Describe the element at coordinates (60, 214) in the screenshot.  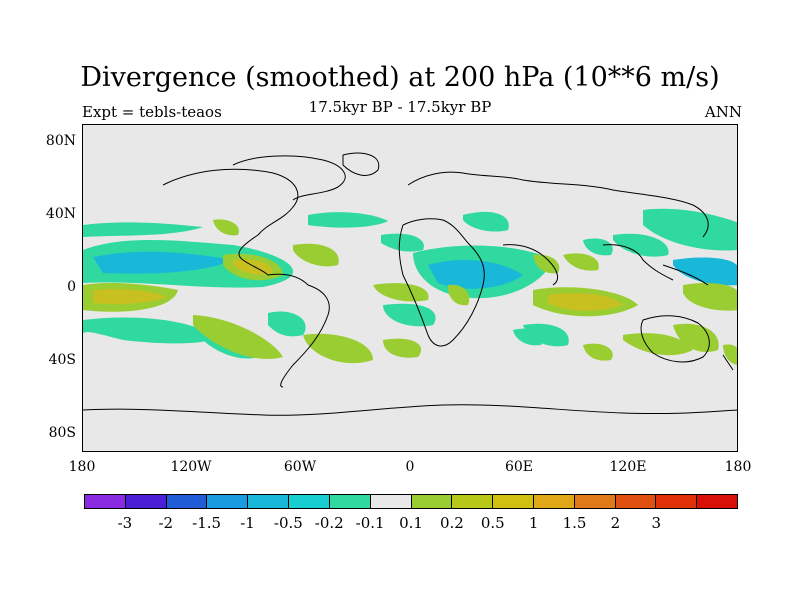
I see `lat-label-40N: 40N` at that location.